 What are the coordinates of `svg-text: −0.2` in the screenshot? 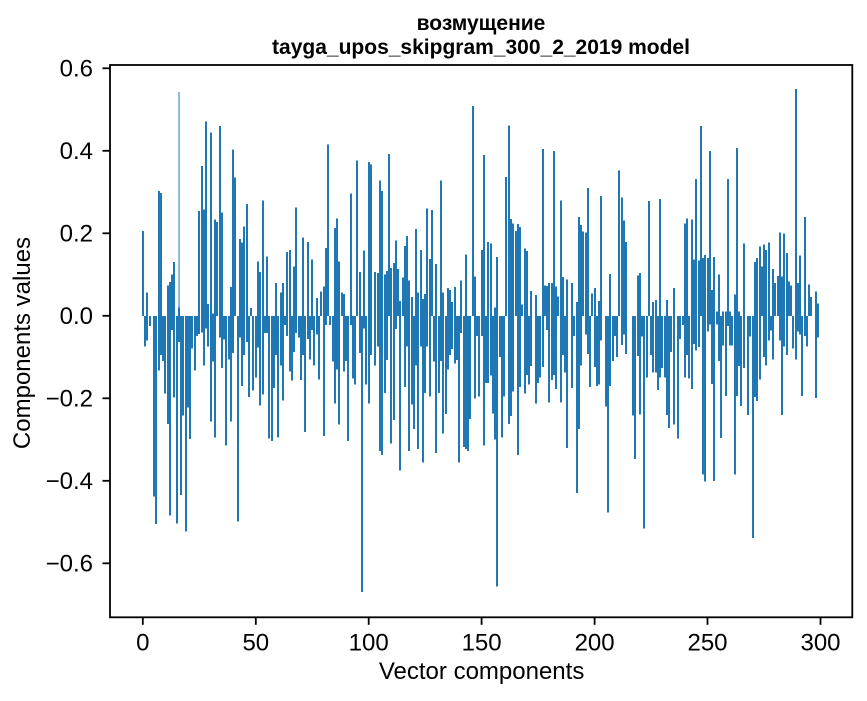 It's located at (69, 399).